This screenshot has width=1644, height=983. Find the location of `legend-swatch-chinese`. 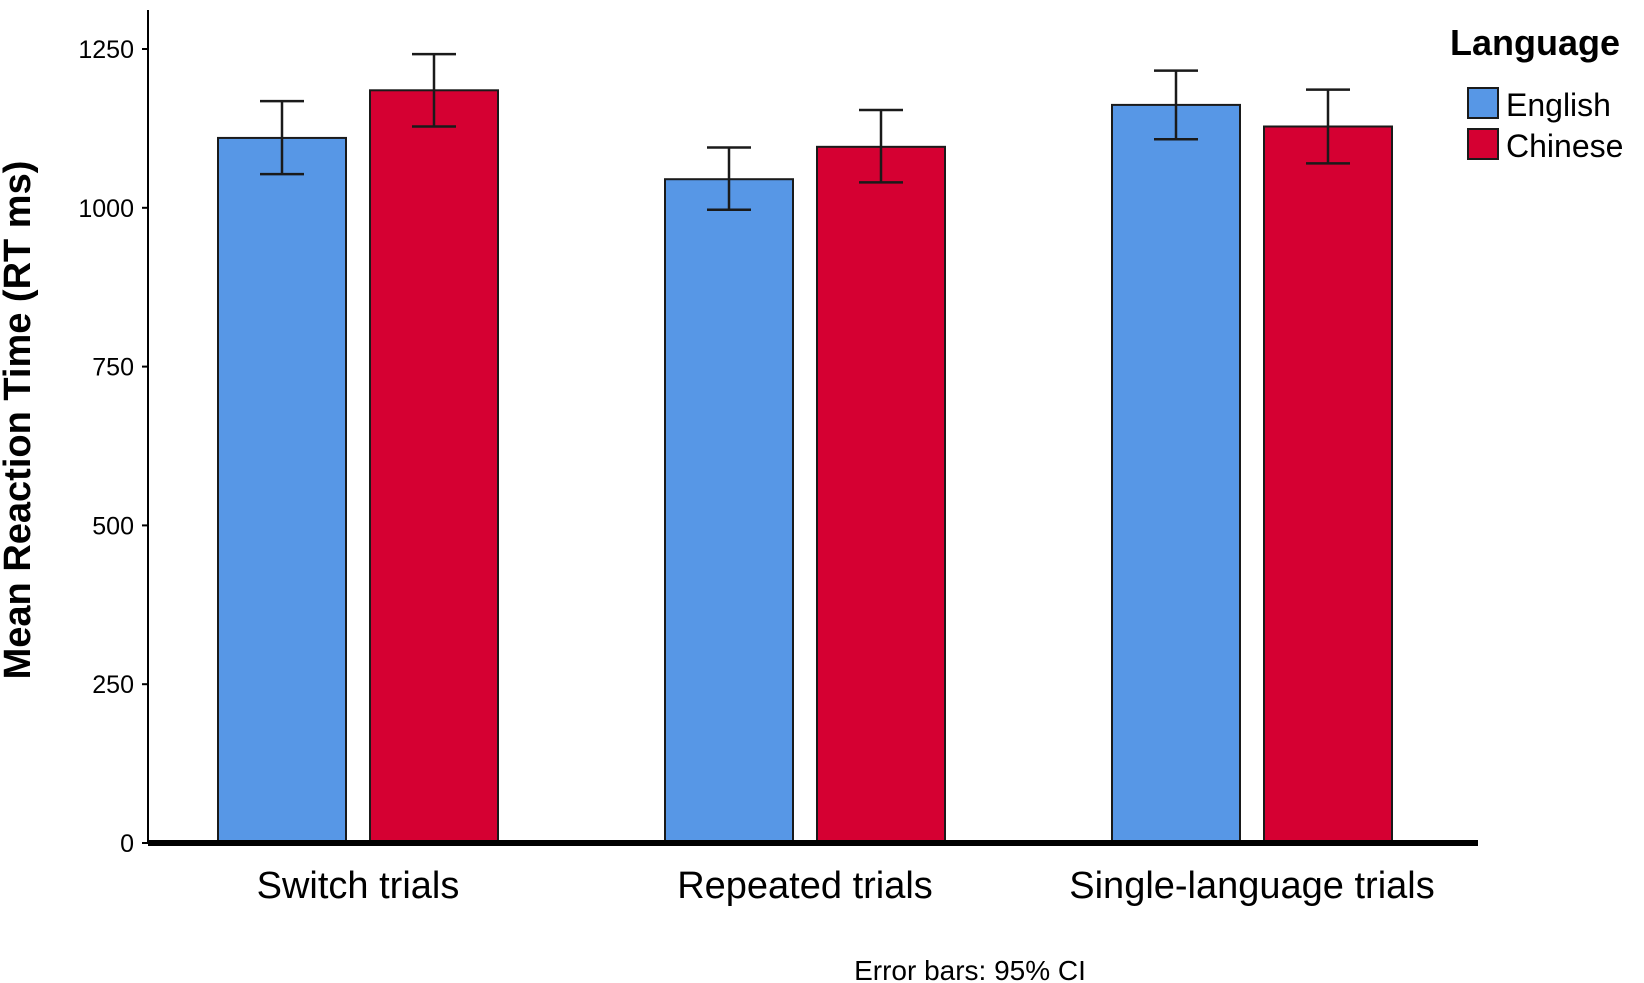

legend-swatch-chinese is located at coordinates (1483, 144).